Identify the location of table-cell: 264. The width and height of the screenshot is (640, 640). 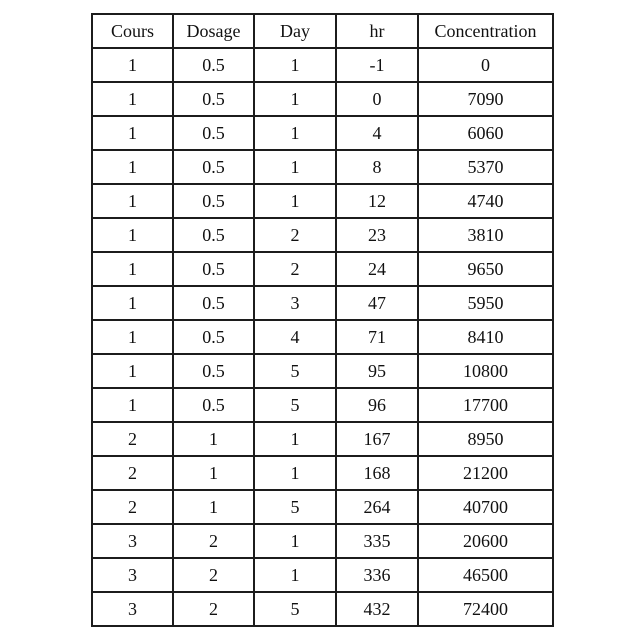
(377, 507).